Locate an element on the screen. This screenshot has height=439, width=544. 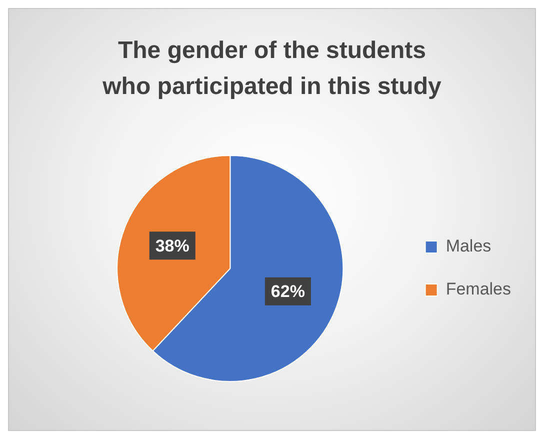
legend-label: Males is located at coordinates (469, 246).